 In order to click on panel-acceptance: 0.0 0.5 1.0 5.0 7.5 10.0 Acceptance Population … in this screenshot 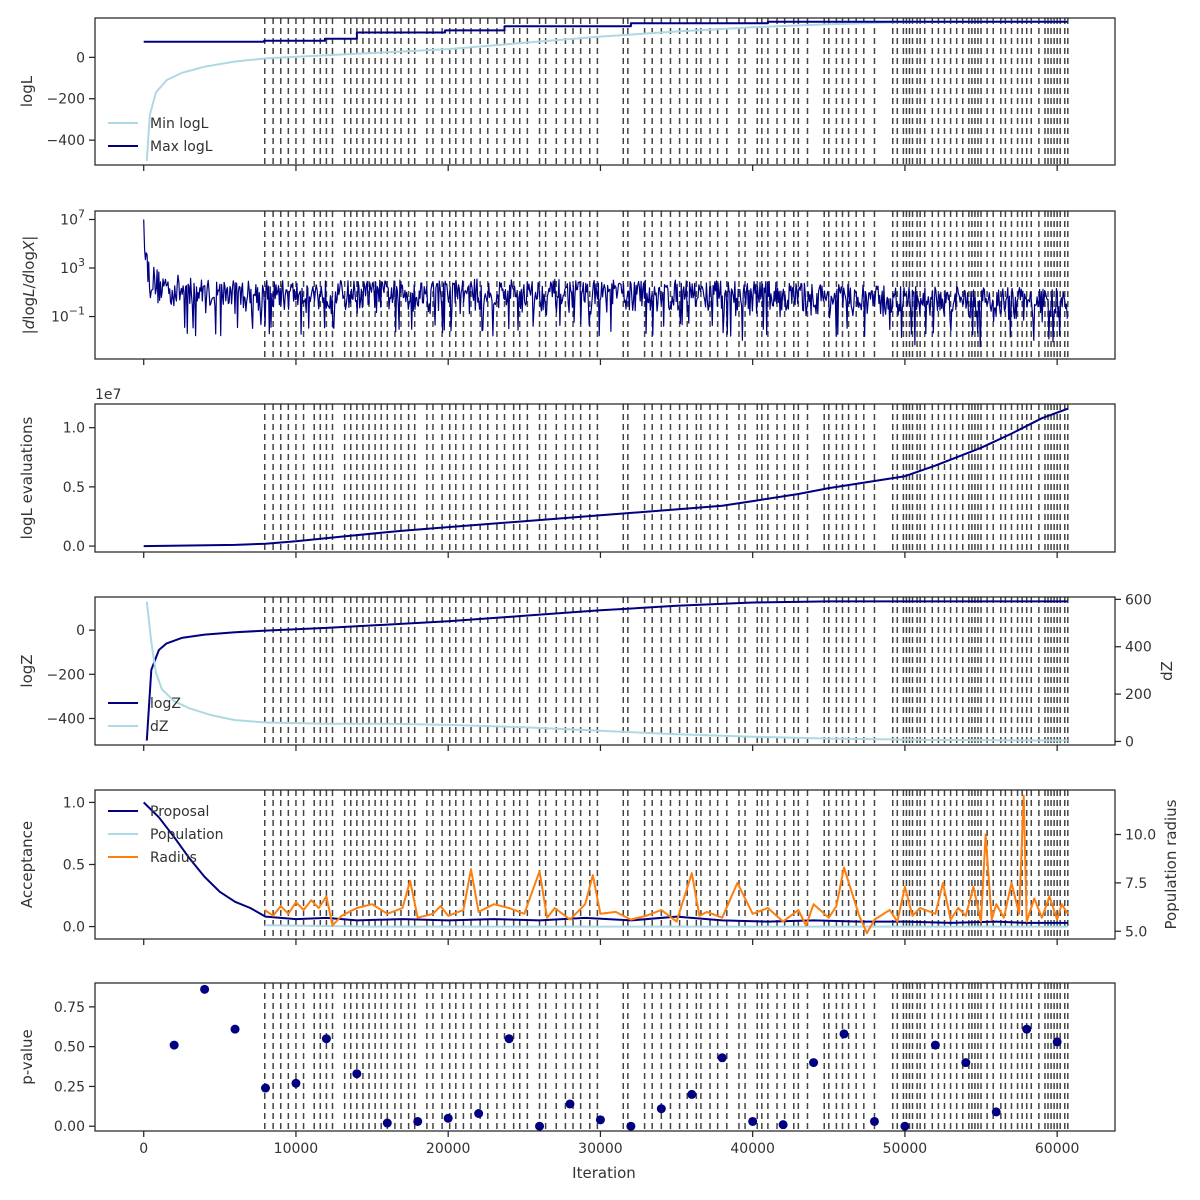, I will do `click(599, 867)`.